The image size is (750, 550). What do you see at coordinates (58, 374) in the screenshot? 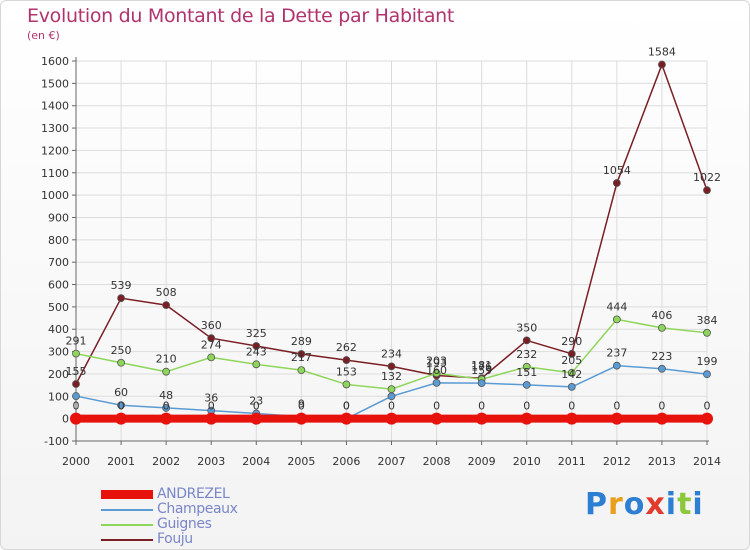
I see `y-tick-label: 200` at bounding box center [58, 374].